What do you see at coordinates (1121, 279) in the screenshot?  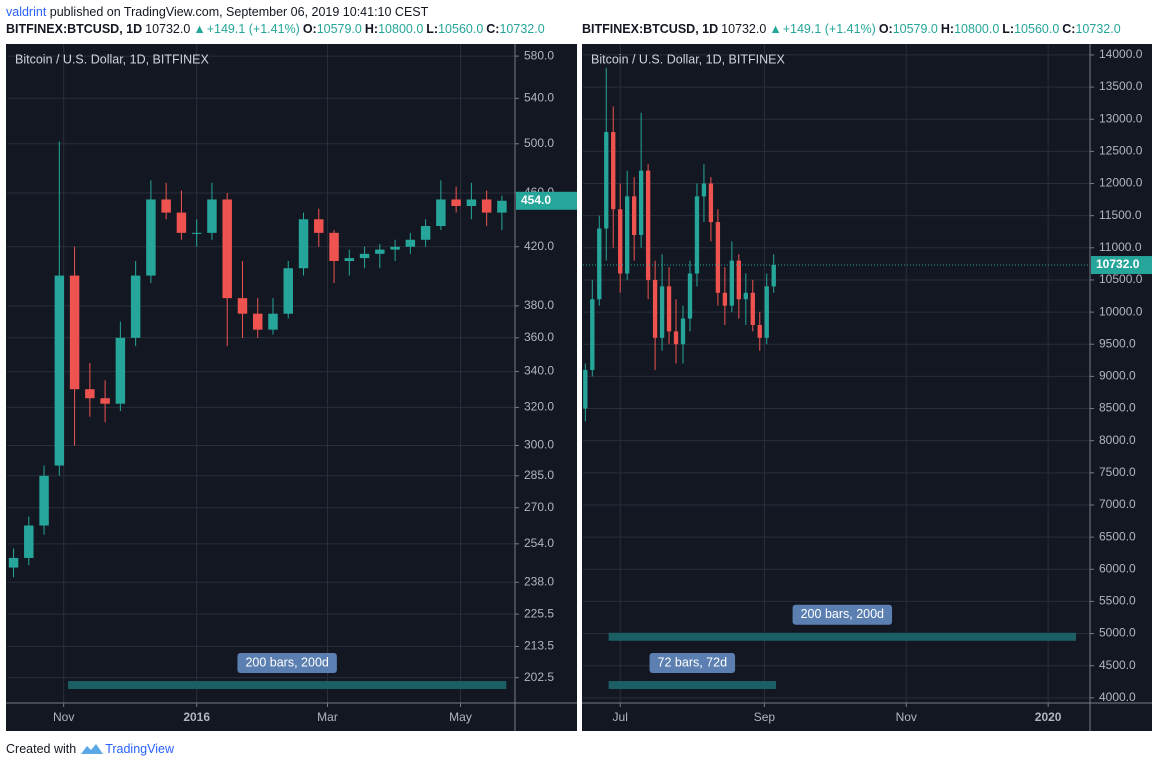 I see `y-tick-label: 10500.0` at bounding box center [1121, 279].